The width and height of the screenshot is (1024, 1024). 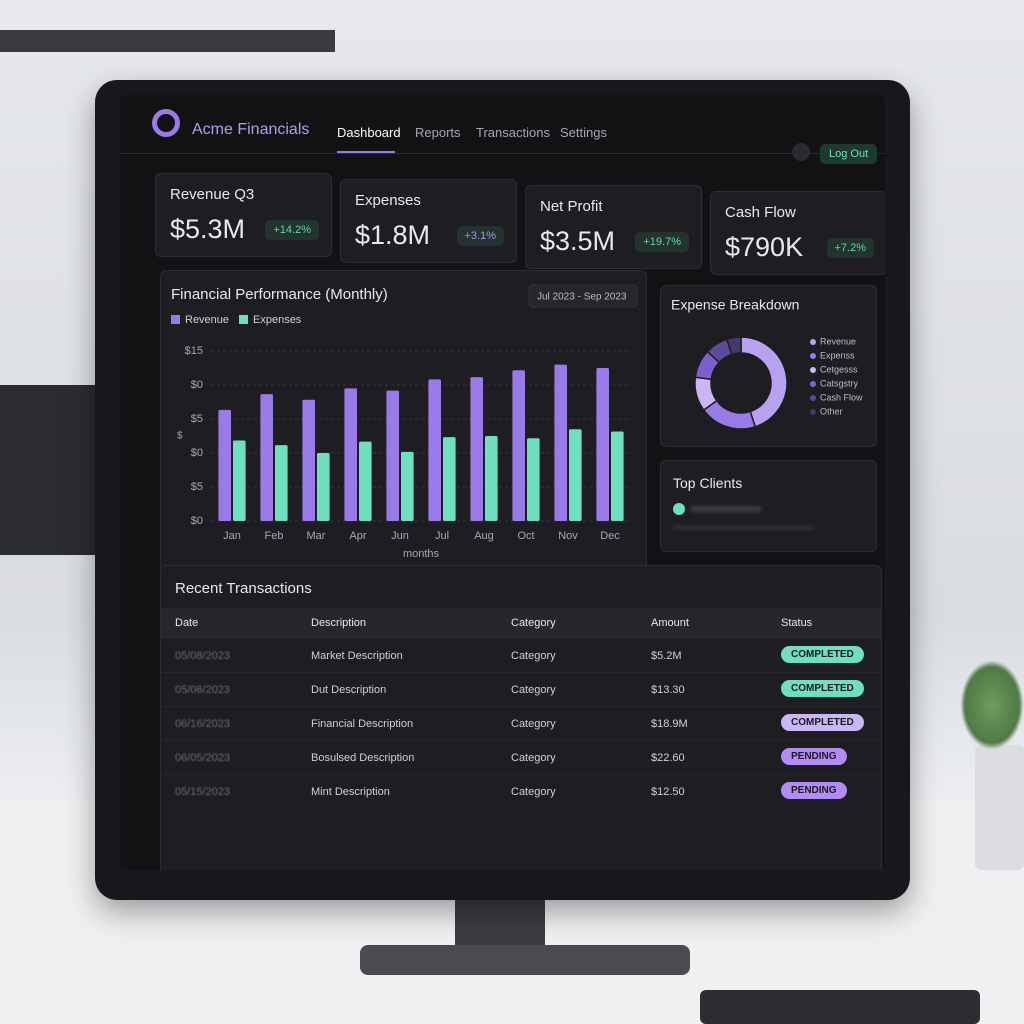 I want to click on background-monitor, so click(x=50, y=470).